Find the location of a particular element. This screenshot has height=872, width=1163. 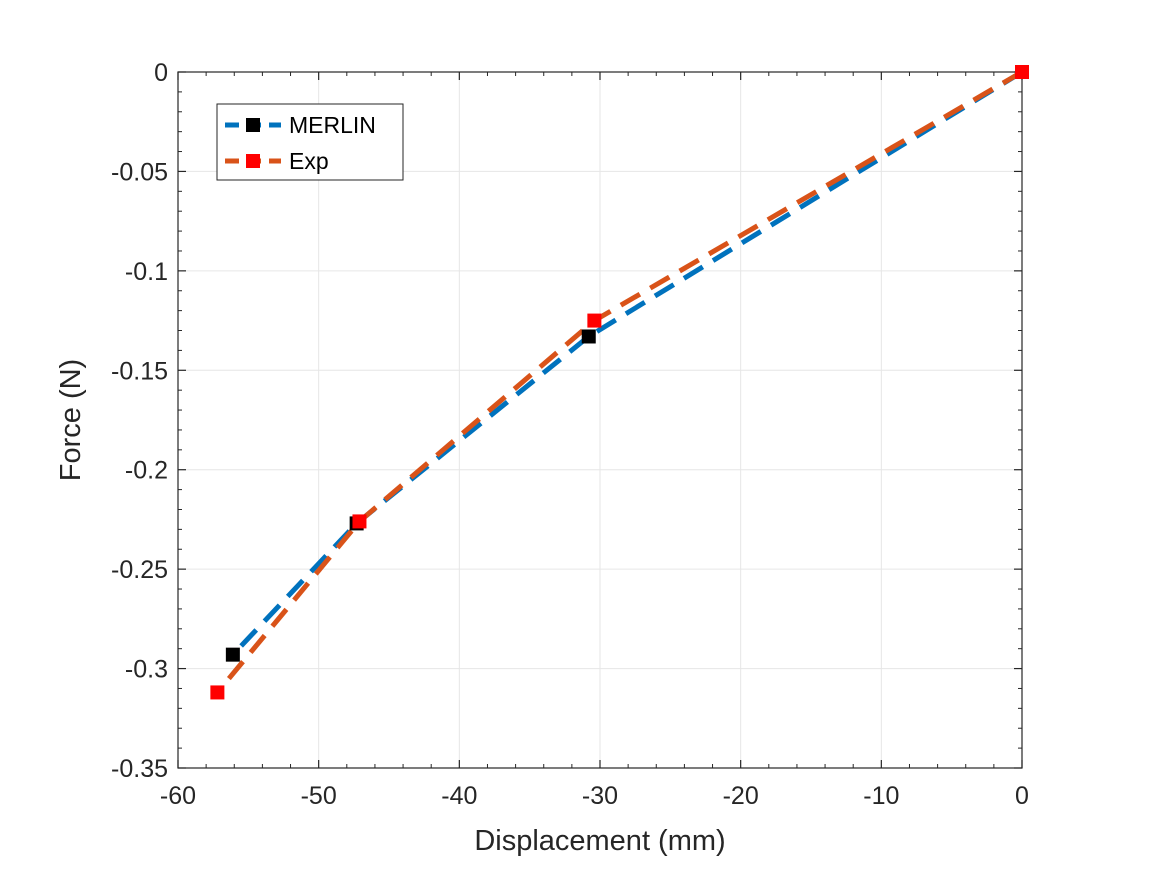

y-tick-label: -0.35 is located at coordinates (139, 769).